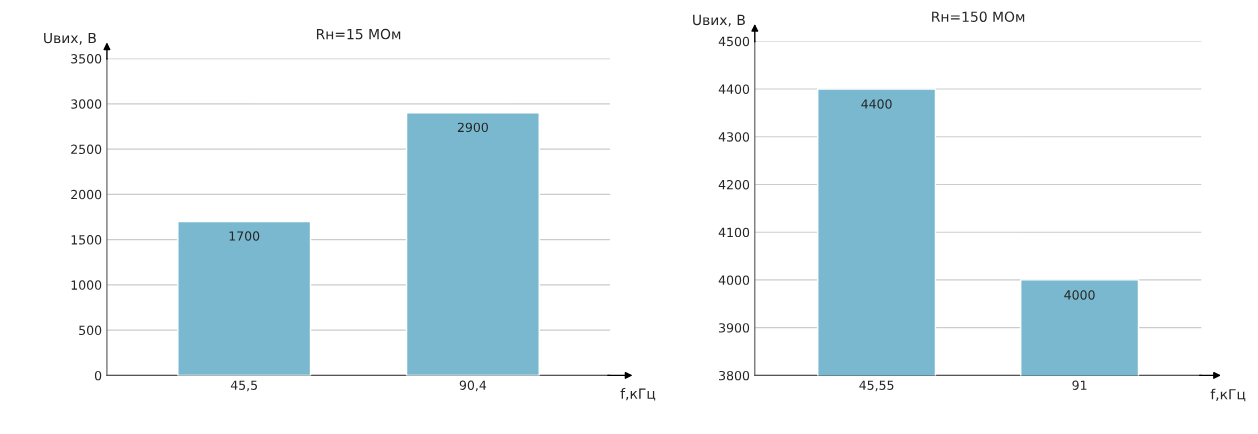 This screenshot has height=434, width=1258. Describe the element at coordinates (86, 194) in the screenshot. I see `y-tick-label: 2000` at that location.